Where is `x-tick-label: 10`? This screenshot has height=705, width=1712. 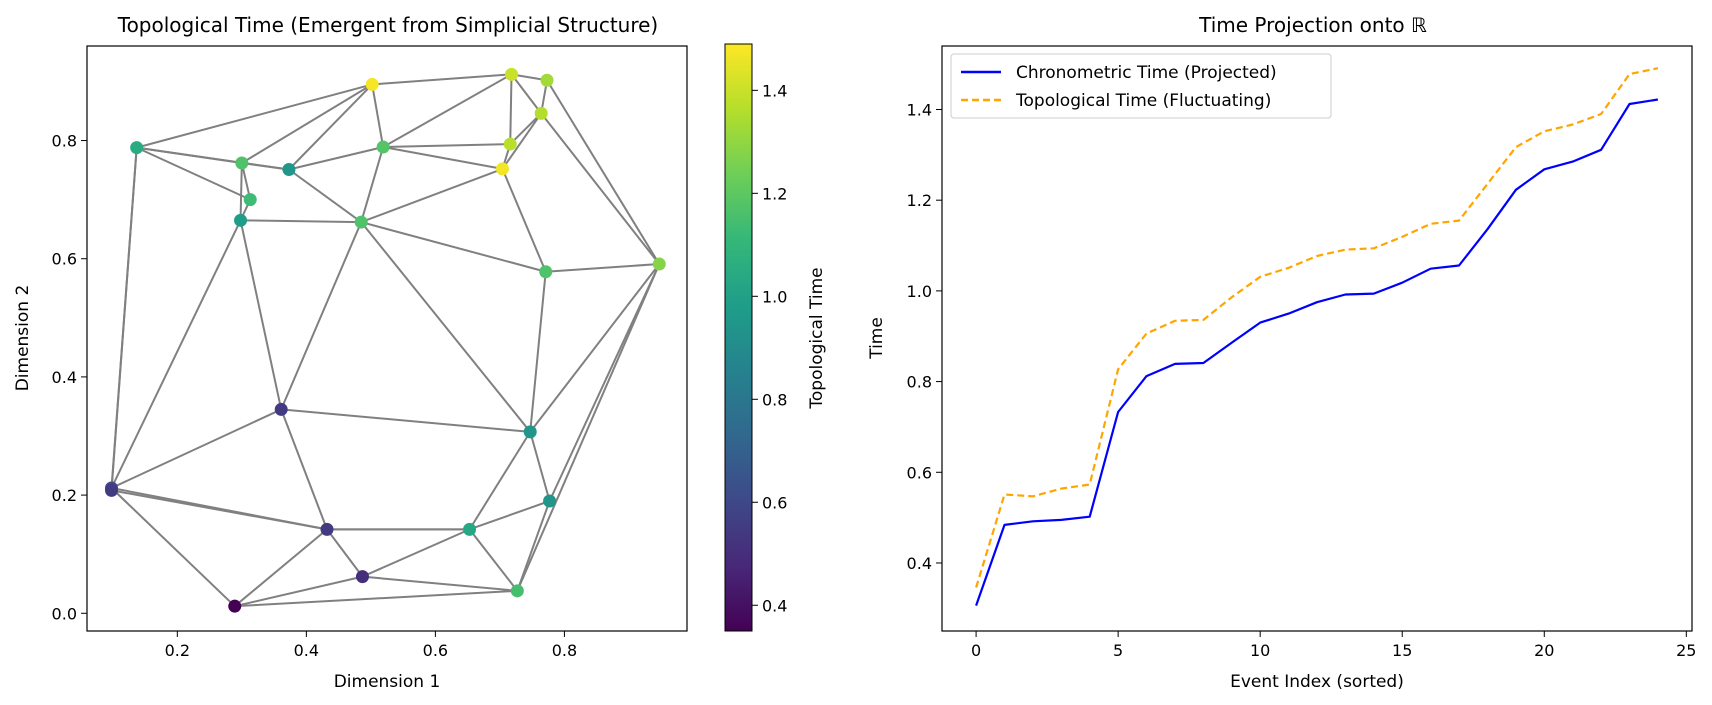 x-tick-label: 10 is located at coordinates (1260, 650).